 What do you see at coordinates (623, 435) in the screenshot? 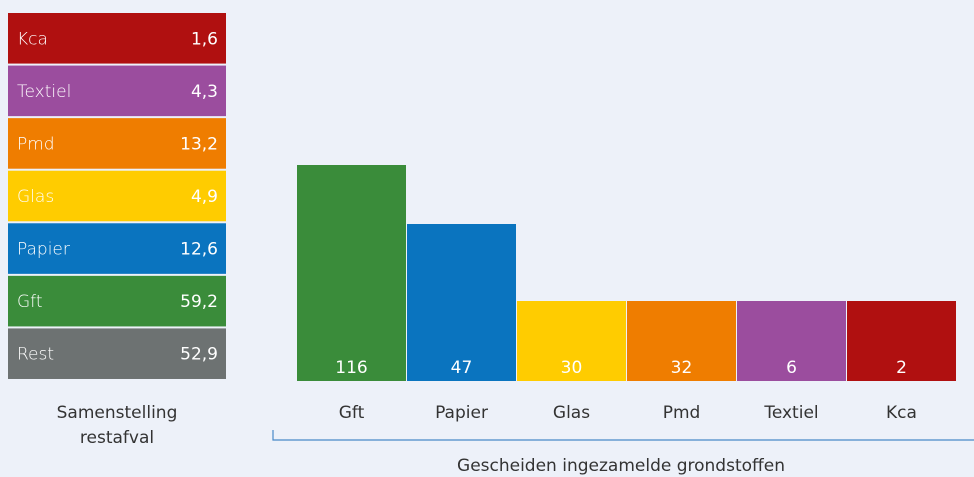
I see `bracket` at bounding box center [623, 435].